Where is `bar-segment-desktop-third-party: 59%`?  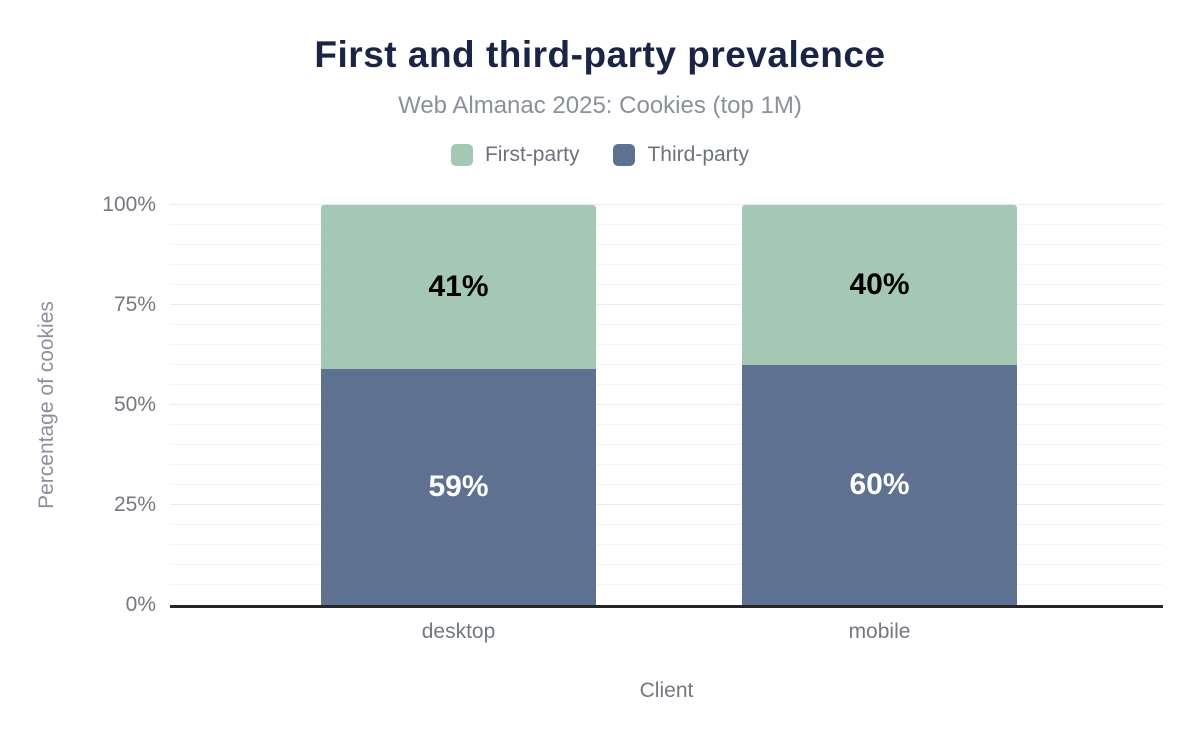 bar-segment-desktop-third-party: 59% is located at coordinates (458, 487).